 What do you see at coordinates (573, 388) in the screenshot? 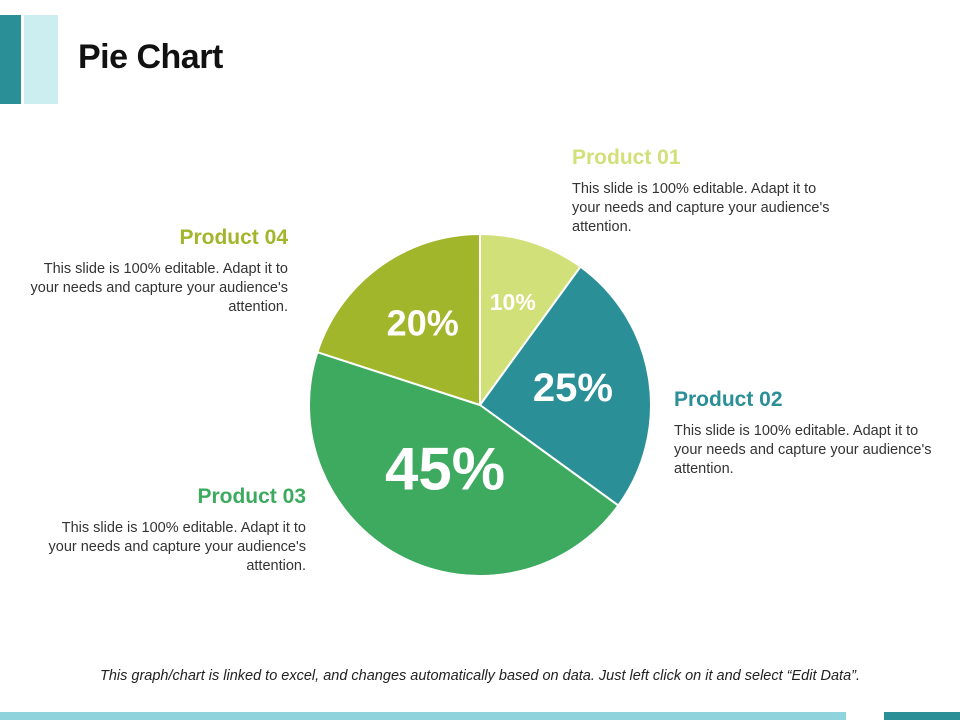
I see `pie-slice-label-2: 25%` at bounding box center [573, 388].